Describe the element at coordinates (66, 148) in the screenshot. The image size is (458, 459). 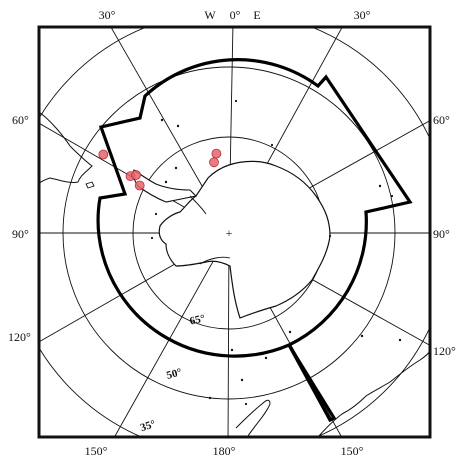
I see `south-america-coast` at that location.